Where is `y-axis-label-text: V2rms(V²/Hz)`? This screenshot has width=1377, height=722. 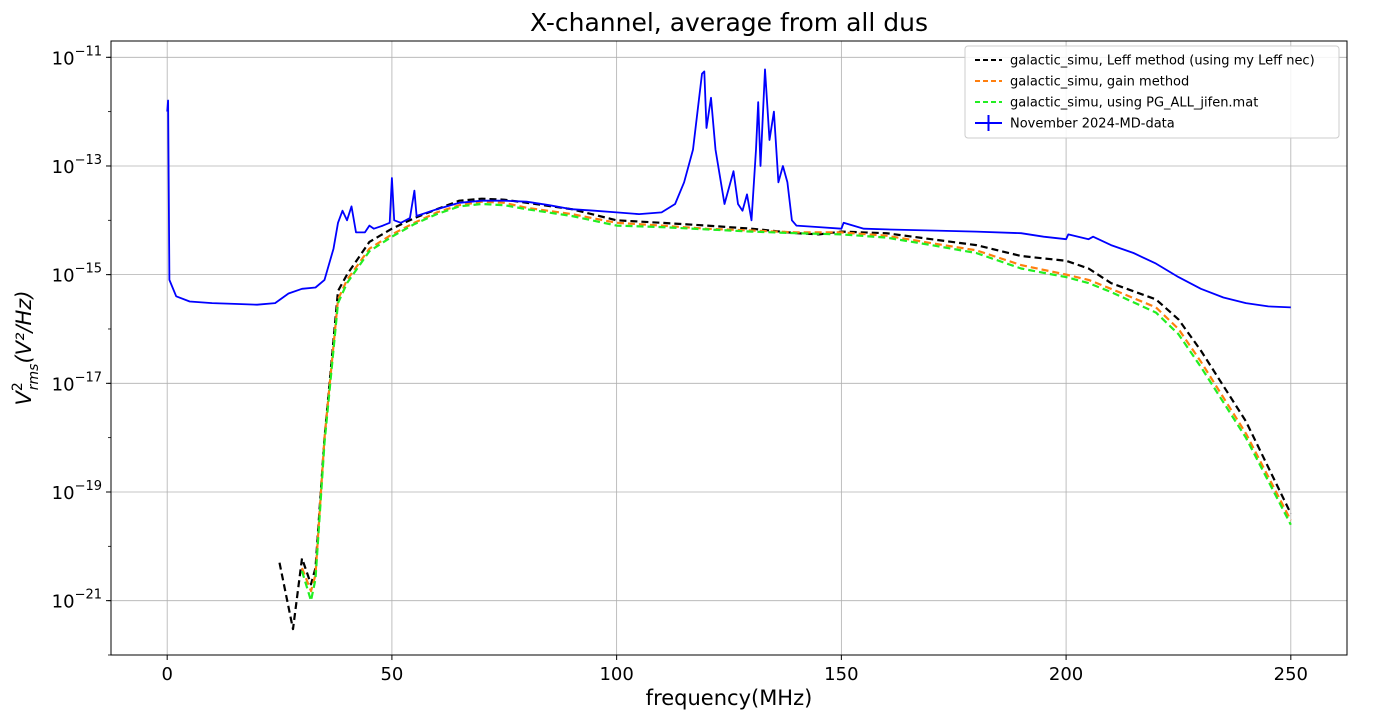
y-axis-label-text: V2rms(V²/Hz) is located at coordinates (26, 347).